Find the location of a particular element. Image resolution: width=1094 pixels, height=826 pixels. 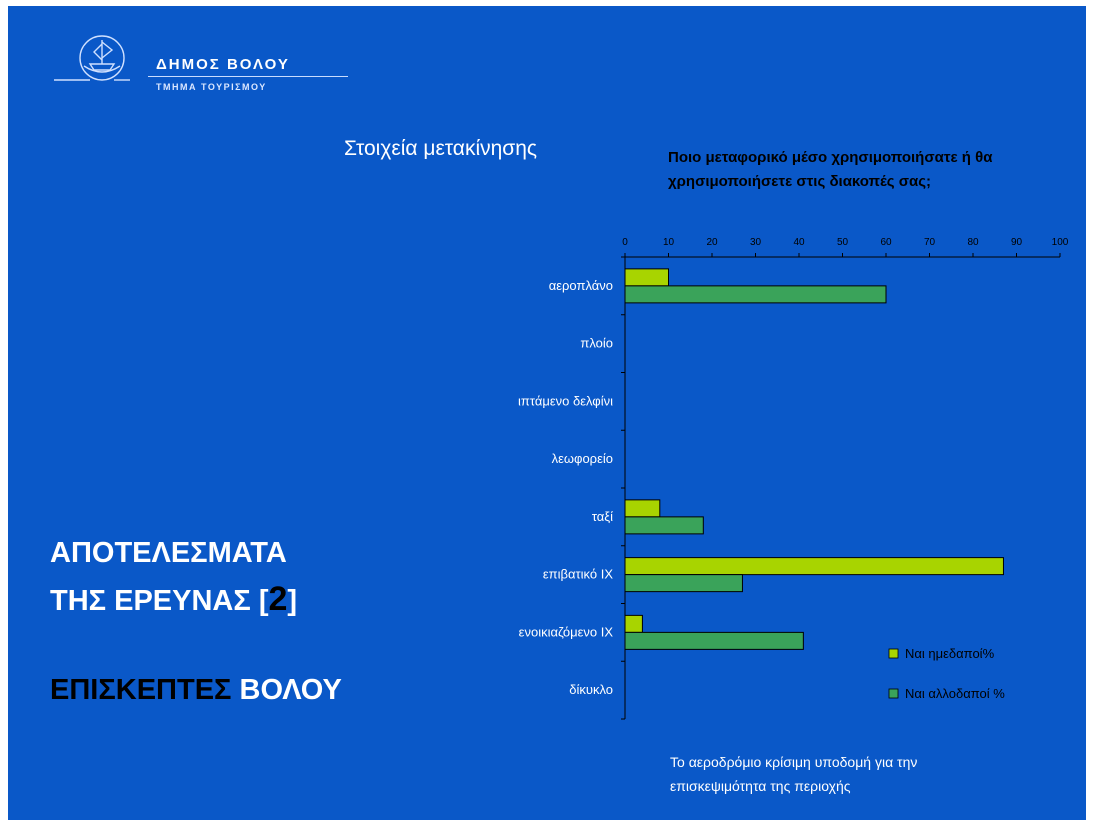

x-tick-label: 50 is located at coordinates (843, 242).